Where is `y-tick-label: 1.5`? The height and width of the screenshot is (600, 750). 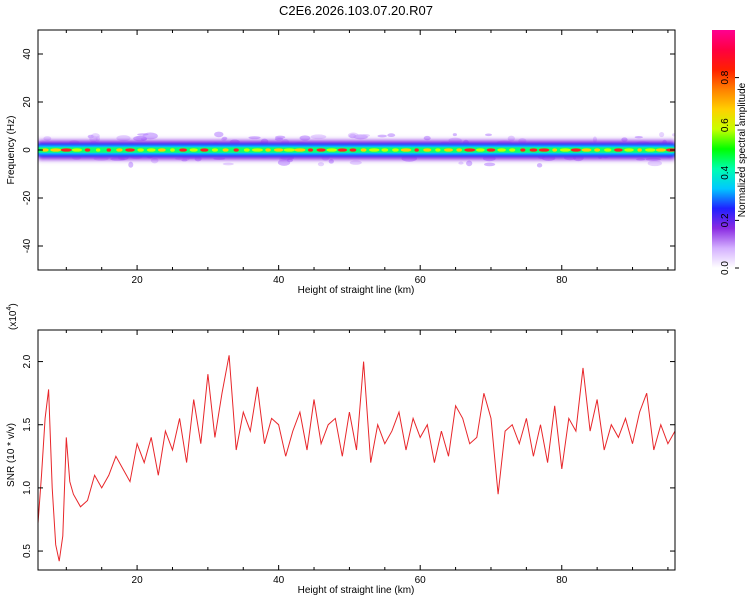
y-tick-label: 1.5 is located at coordinates (27, 424).